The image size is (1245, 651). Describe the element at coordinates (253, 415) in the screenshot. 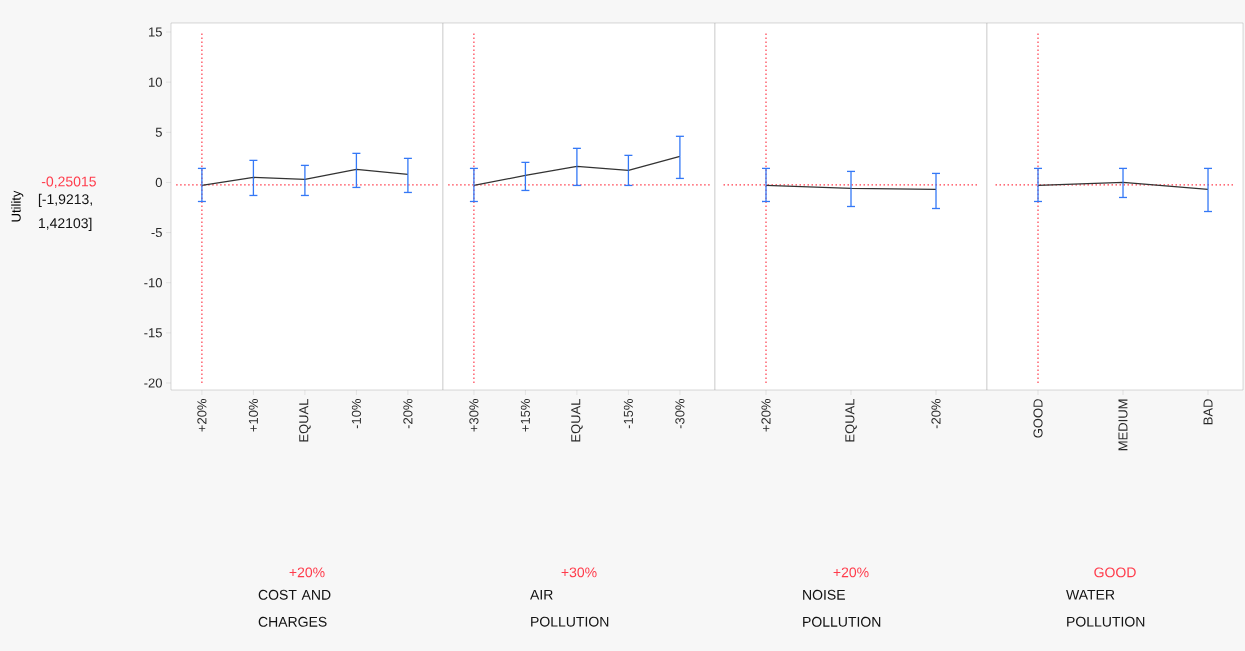

I see `x-tick-label: +10%` at that location.